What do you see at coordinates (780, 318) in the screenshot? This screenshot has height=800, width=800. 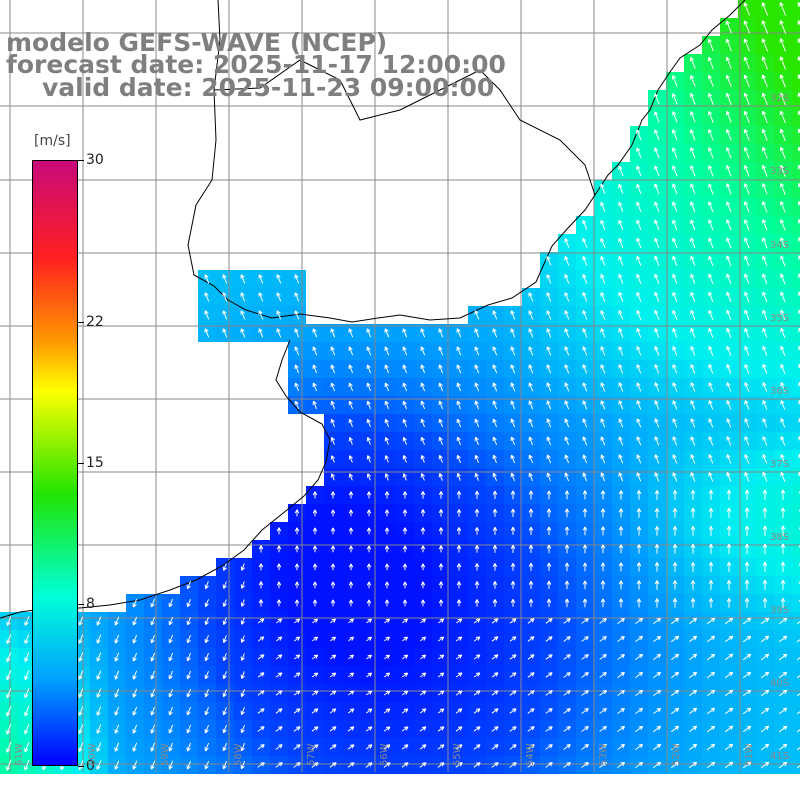 I see `latitude-label: 35S` at bounding box center [780, 318].